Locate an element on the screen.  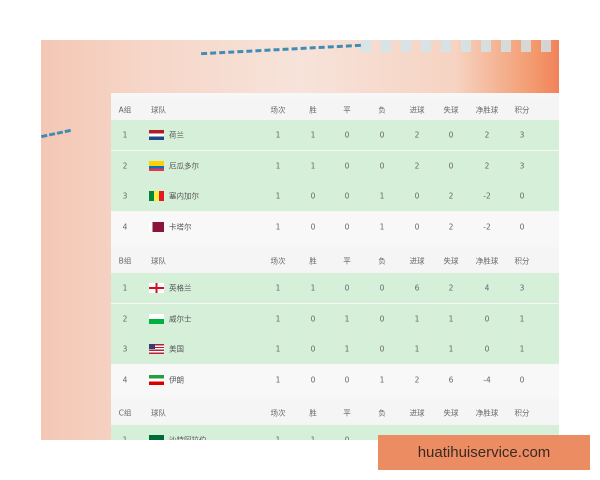
team-name: 卡塔尔 is located at coordinates (180, 226).